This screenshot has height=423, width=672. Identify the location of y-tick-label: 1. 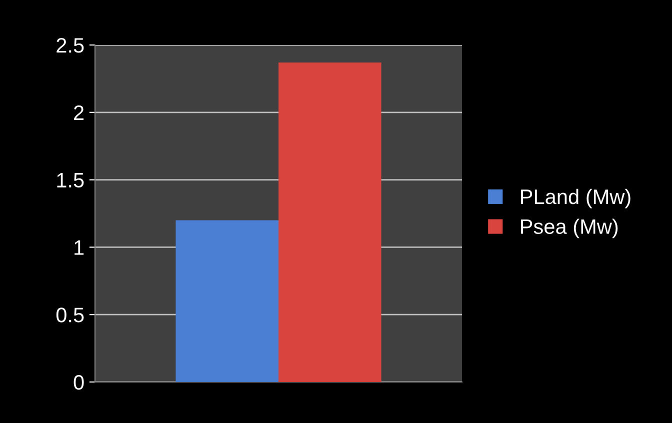
(79, 247).